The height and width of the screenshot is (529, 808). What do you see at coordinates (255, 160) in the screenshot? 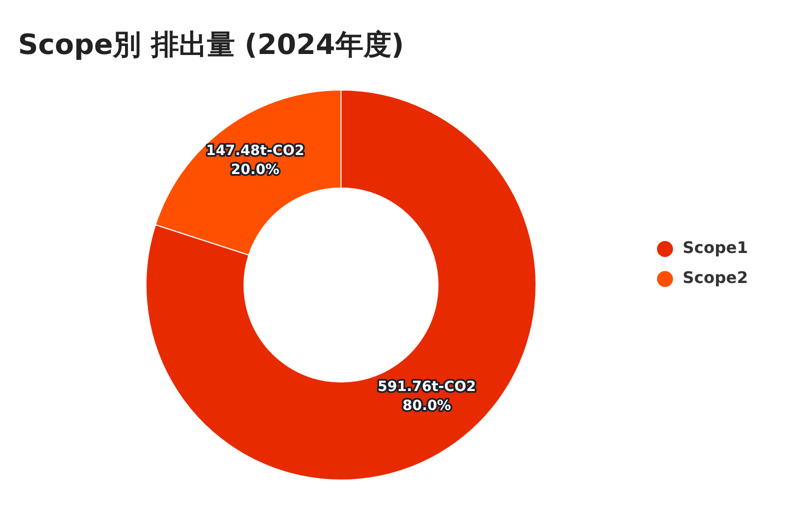
I see `data-label: 147.48t-CO2 20.0%` at bounding box center [255, 160].